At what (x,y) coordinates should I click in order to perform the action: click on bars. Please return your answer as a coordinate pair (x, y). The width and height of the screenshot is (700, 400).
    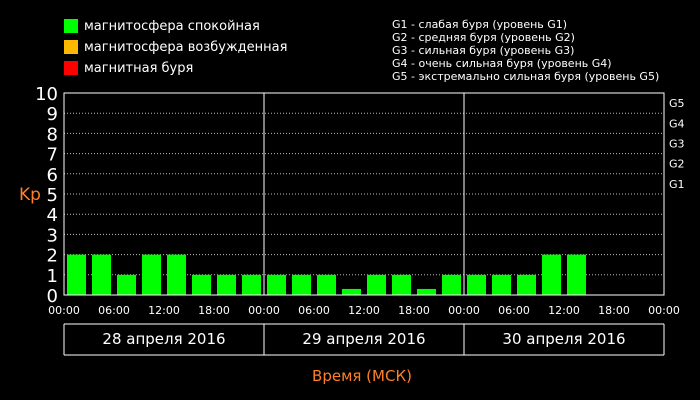
    Looking at the image, I should click on (326, 274).